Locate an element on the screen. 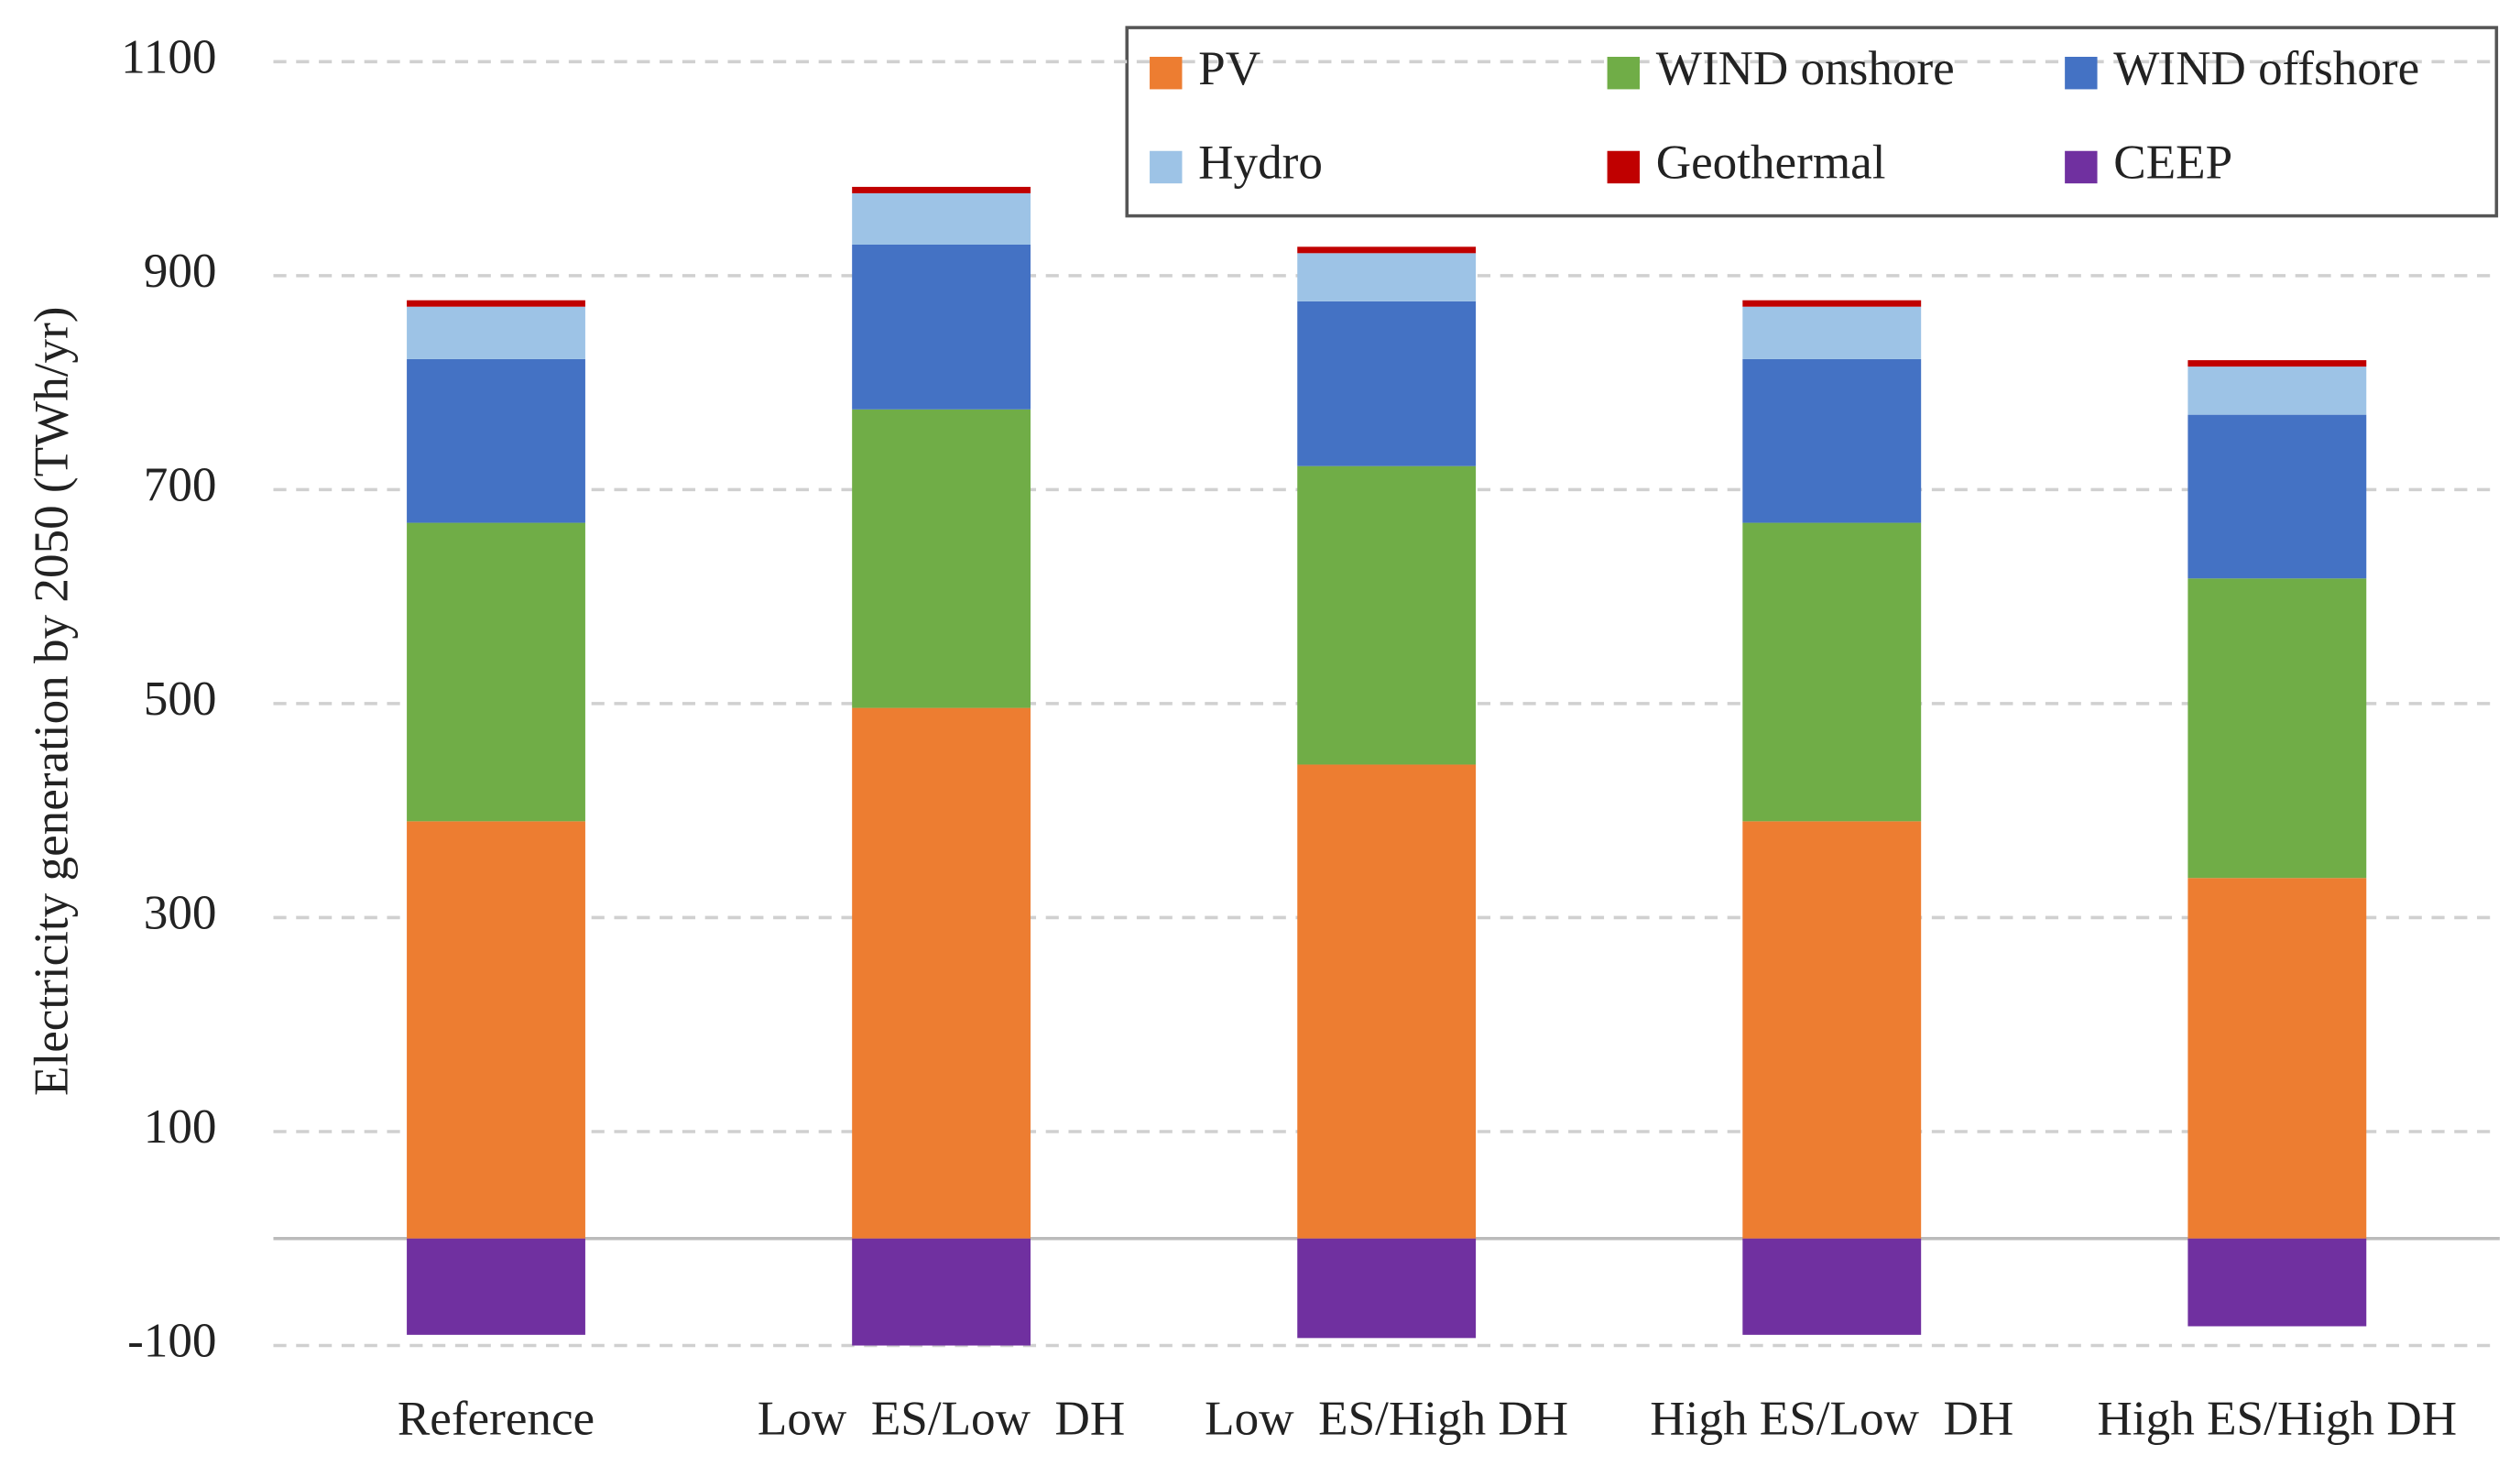  x-tick-label: Reference is located at coordinates (496, 1419).